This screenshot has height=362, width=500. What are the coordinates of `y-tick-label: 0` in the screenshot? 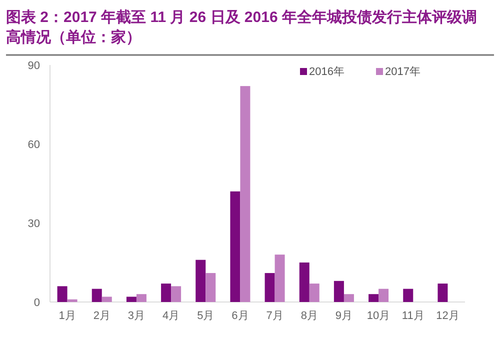 It's located at (37, 303).